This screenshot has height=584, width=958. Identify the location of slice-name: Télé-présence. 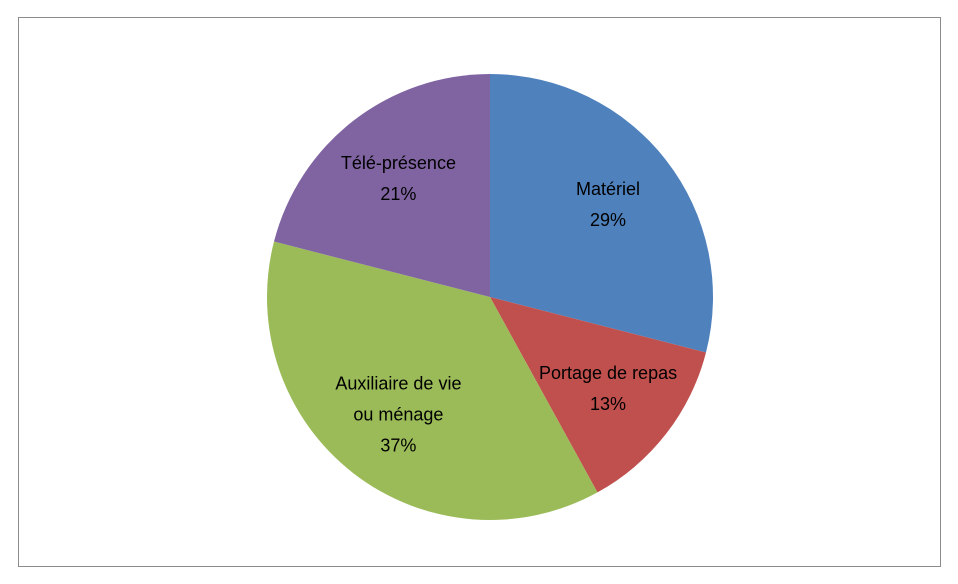
(398, 162).